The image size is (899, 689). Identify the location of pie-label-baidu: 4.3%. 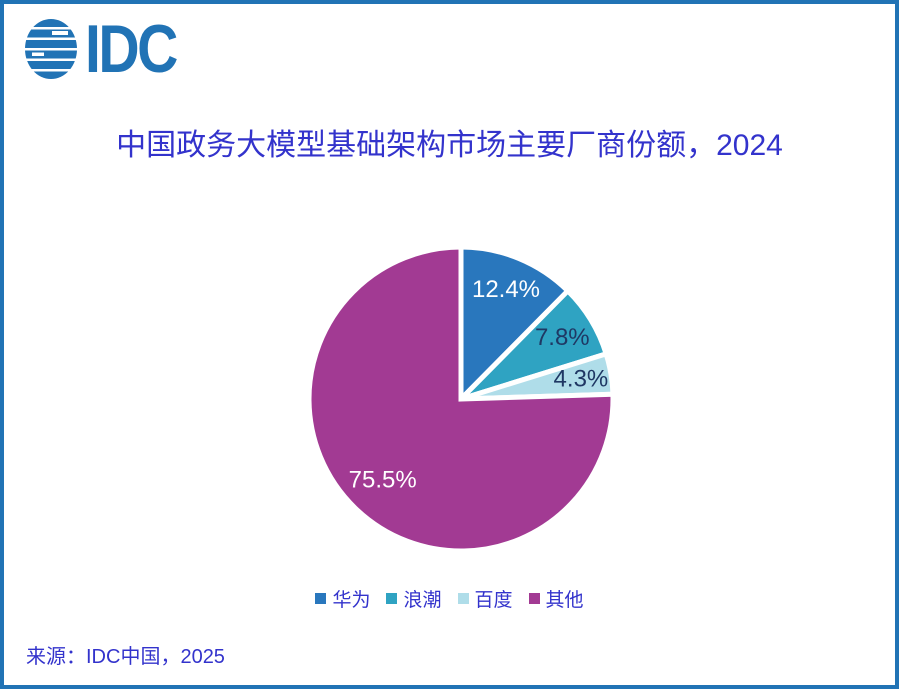
(581, 378).